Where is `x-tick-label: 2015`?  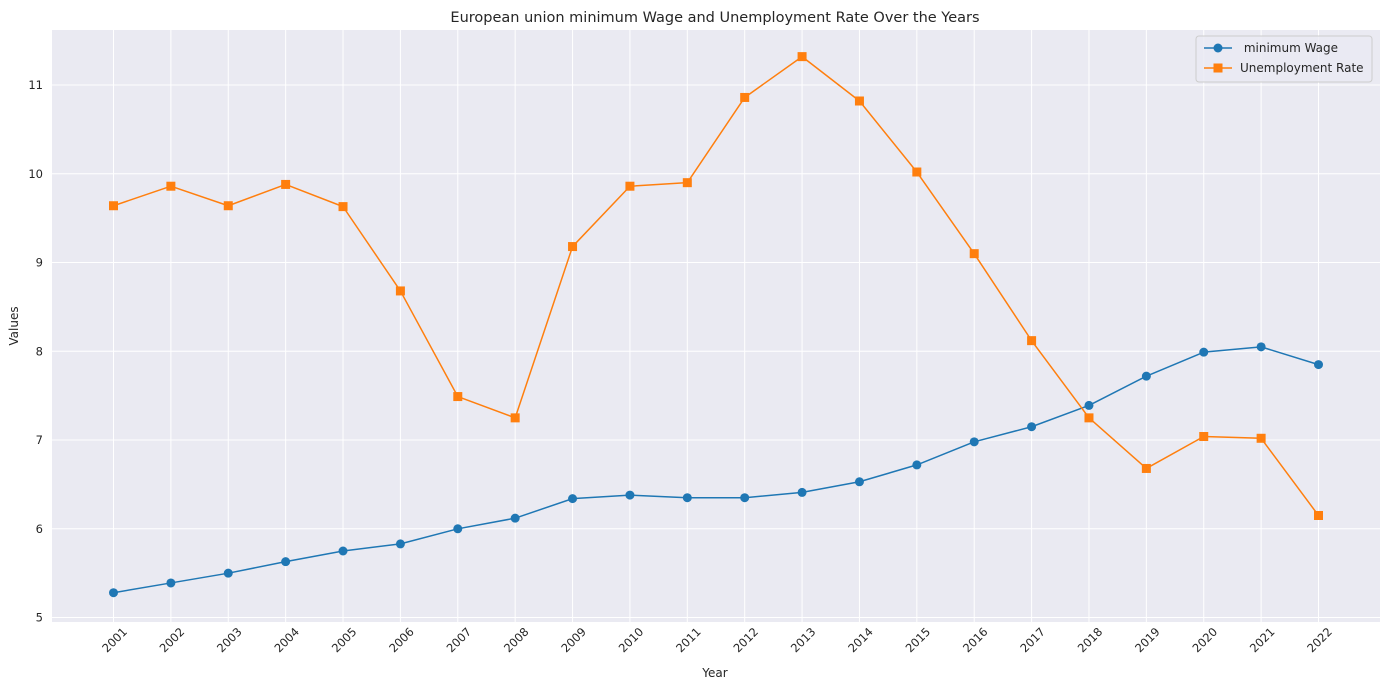 x-tick-label: 2015 is located at coordinates (918, 640).